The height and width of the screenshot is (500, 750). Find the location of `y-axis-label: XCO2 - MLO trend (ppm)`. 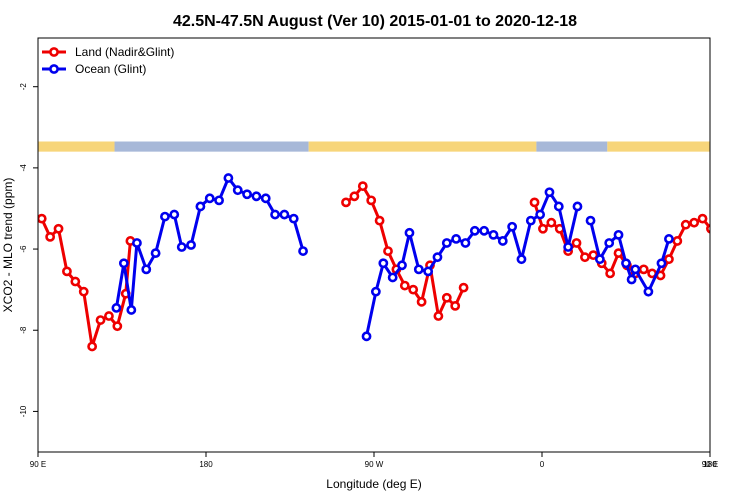

y-axis-label: XCO2 - MLO trend (ppm) is located at coordinates (8, 245).